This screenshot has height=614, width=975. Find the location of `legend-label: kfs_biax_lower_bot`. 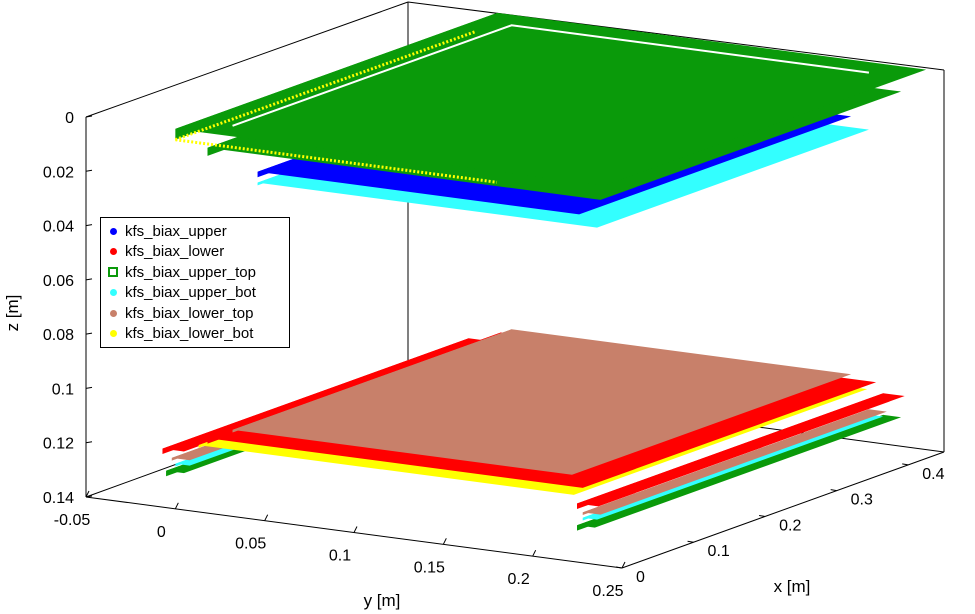

legend-label: kfs_biax_lower_bot is located at coordinates (189, 334).